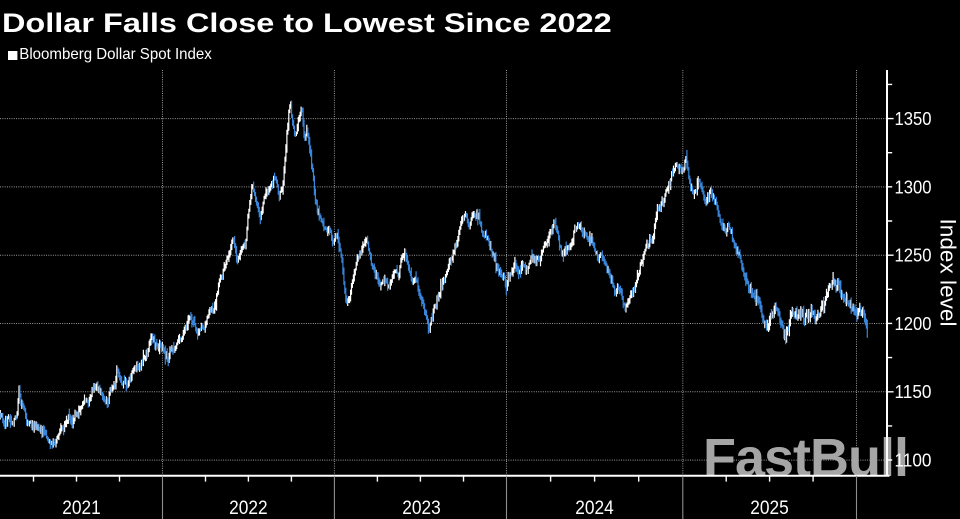 The image size is (960, 519). What do you see at coordinates (805, 458) in the screenshot?
I see `svg-text: FastBull` at bounding box center [805, 458].